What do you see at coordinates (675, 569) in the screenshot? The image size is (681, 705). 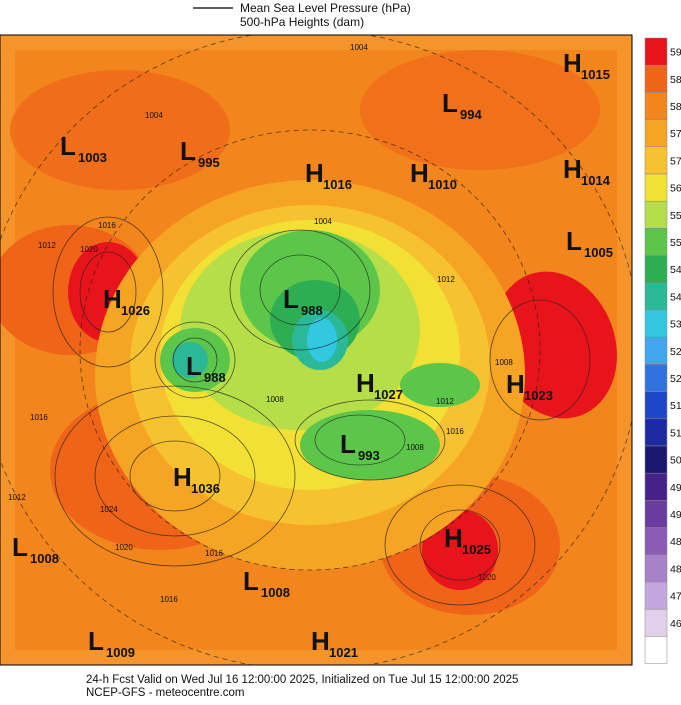 I see `colorbar-label: 480` at bounding box center [675, 569].